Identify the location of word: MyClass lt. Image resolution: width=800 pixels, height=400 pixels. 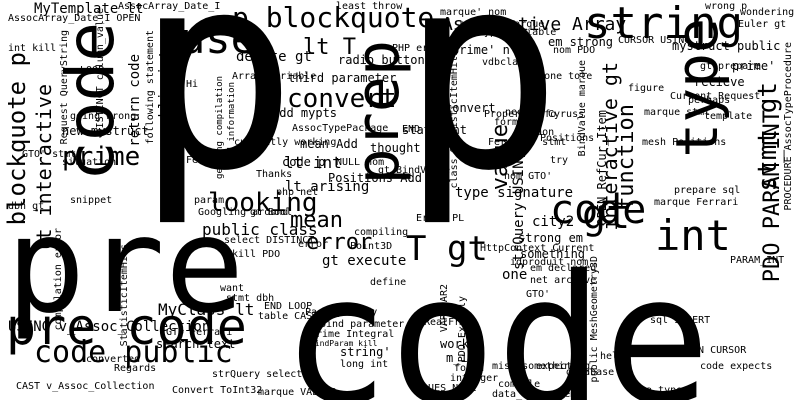
(206, 309).